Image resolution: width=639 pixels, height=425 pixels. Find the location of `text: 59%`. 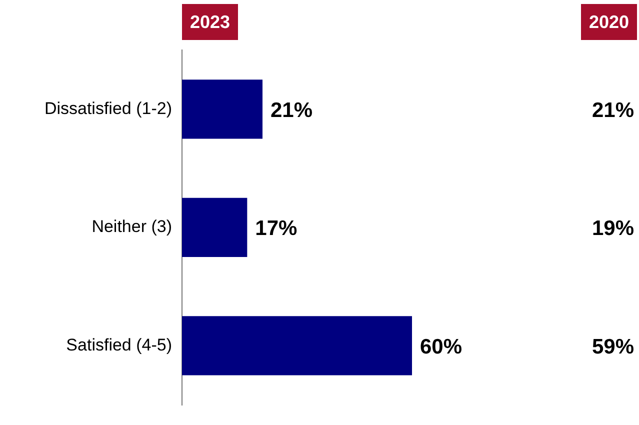

text: 59% is located at coordinates (613, 346).